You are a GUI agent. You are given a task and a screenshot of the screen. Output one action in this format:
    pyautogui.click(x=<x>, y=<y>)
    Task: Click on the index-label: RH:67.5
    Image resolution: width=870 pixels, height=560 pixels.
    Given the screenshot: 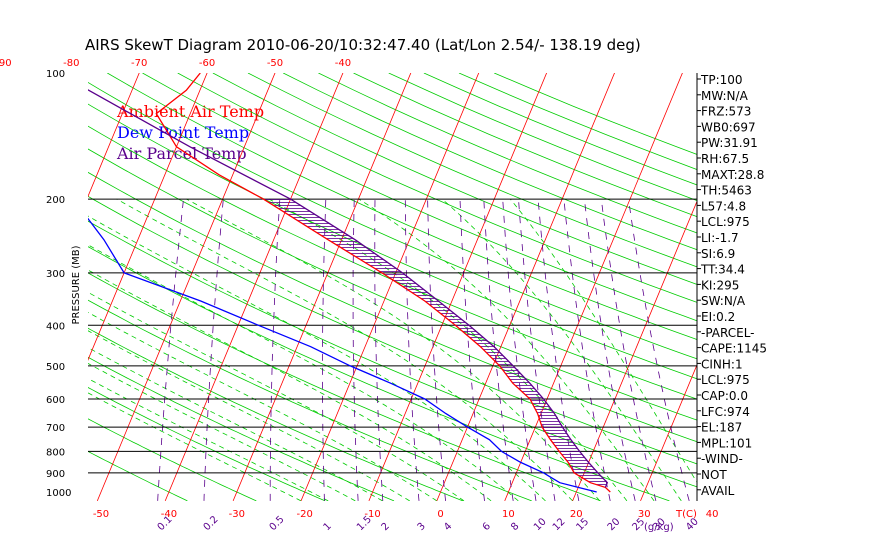 What is the action you would take?
    pyautogui.click(x=725, y=159)
    